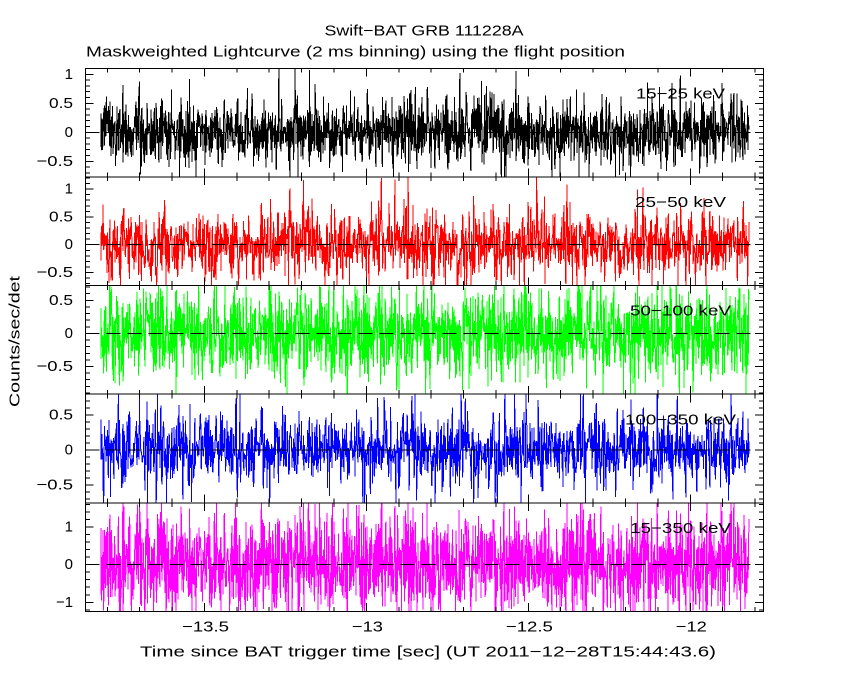 The height and width of the screenshot is (680, 850). Describe the element at coordinates (680, 528) in the screenshot. I see `svg-text: 15−350 keV` at that location.